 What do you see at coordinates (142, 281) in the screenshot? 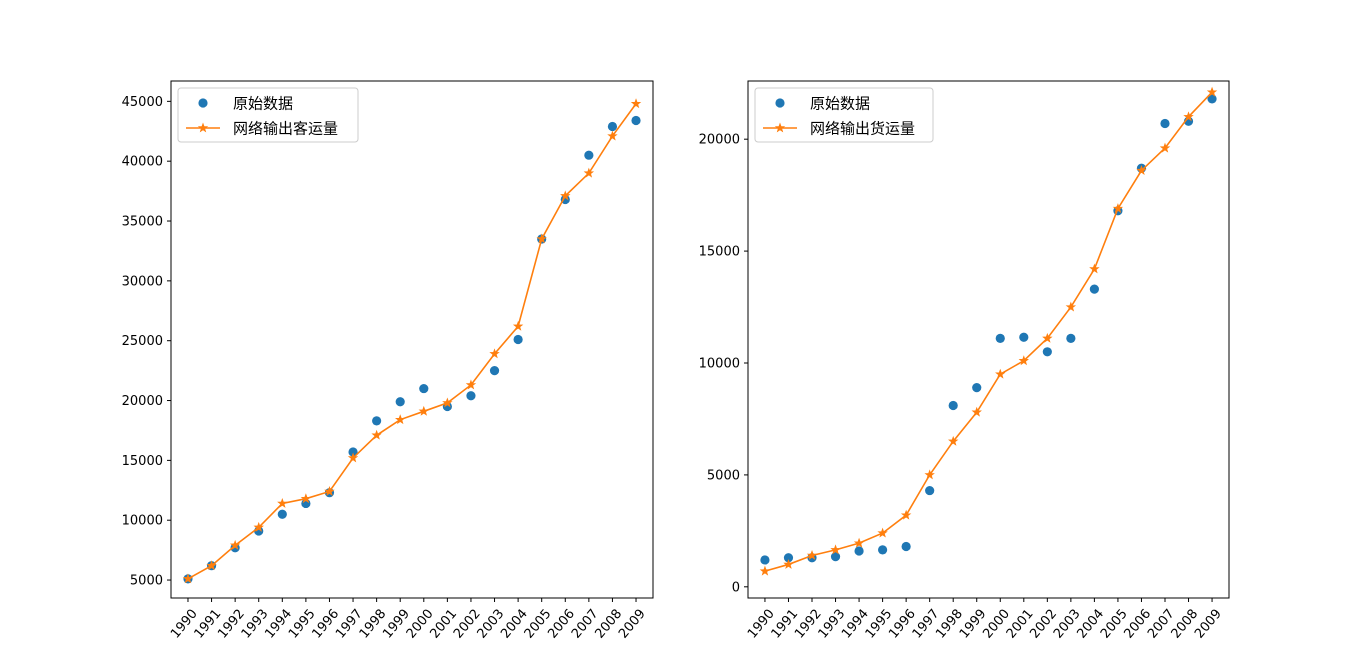
I see `y-tick-label: 30000` at bounding box center [142, 281].